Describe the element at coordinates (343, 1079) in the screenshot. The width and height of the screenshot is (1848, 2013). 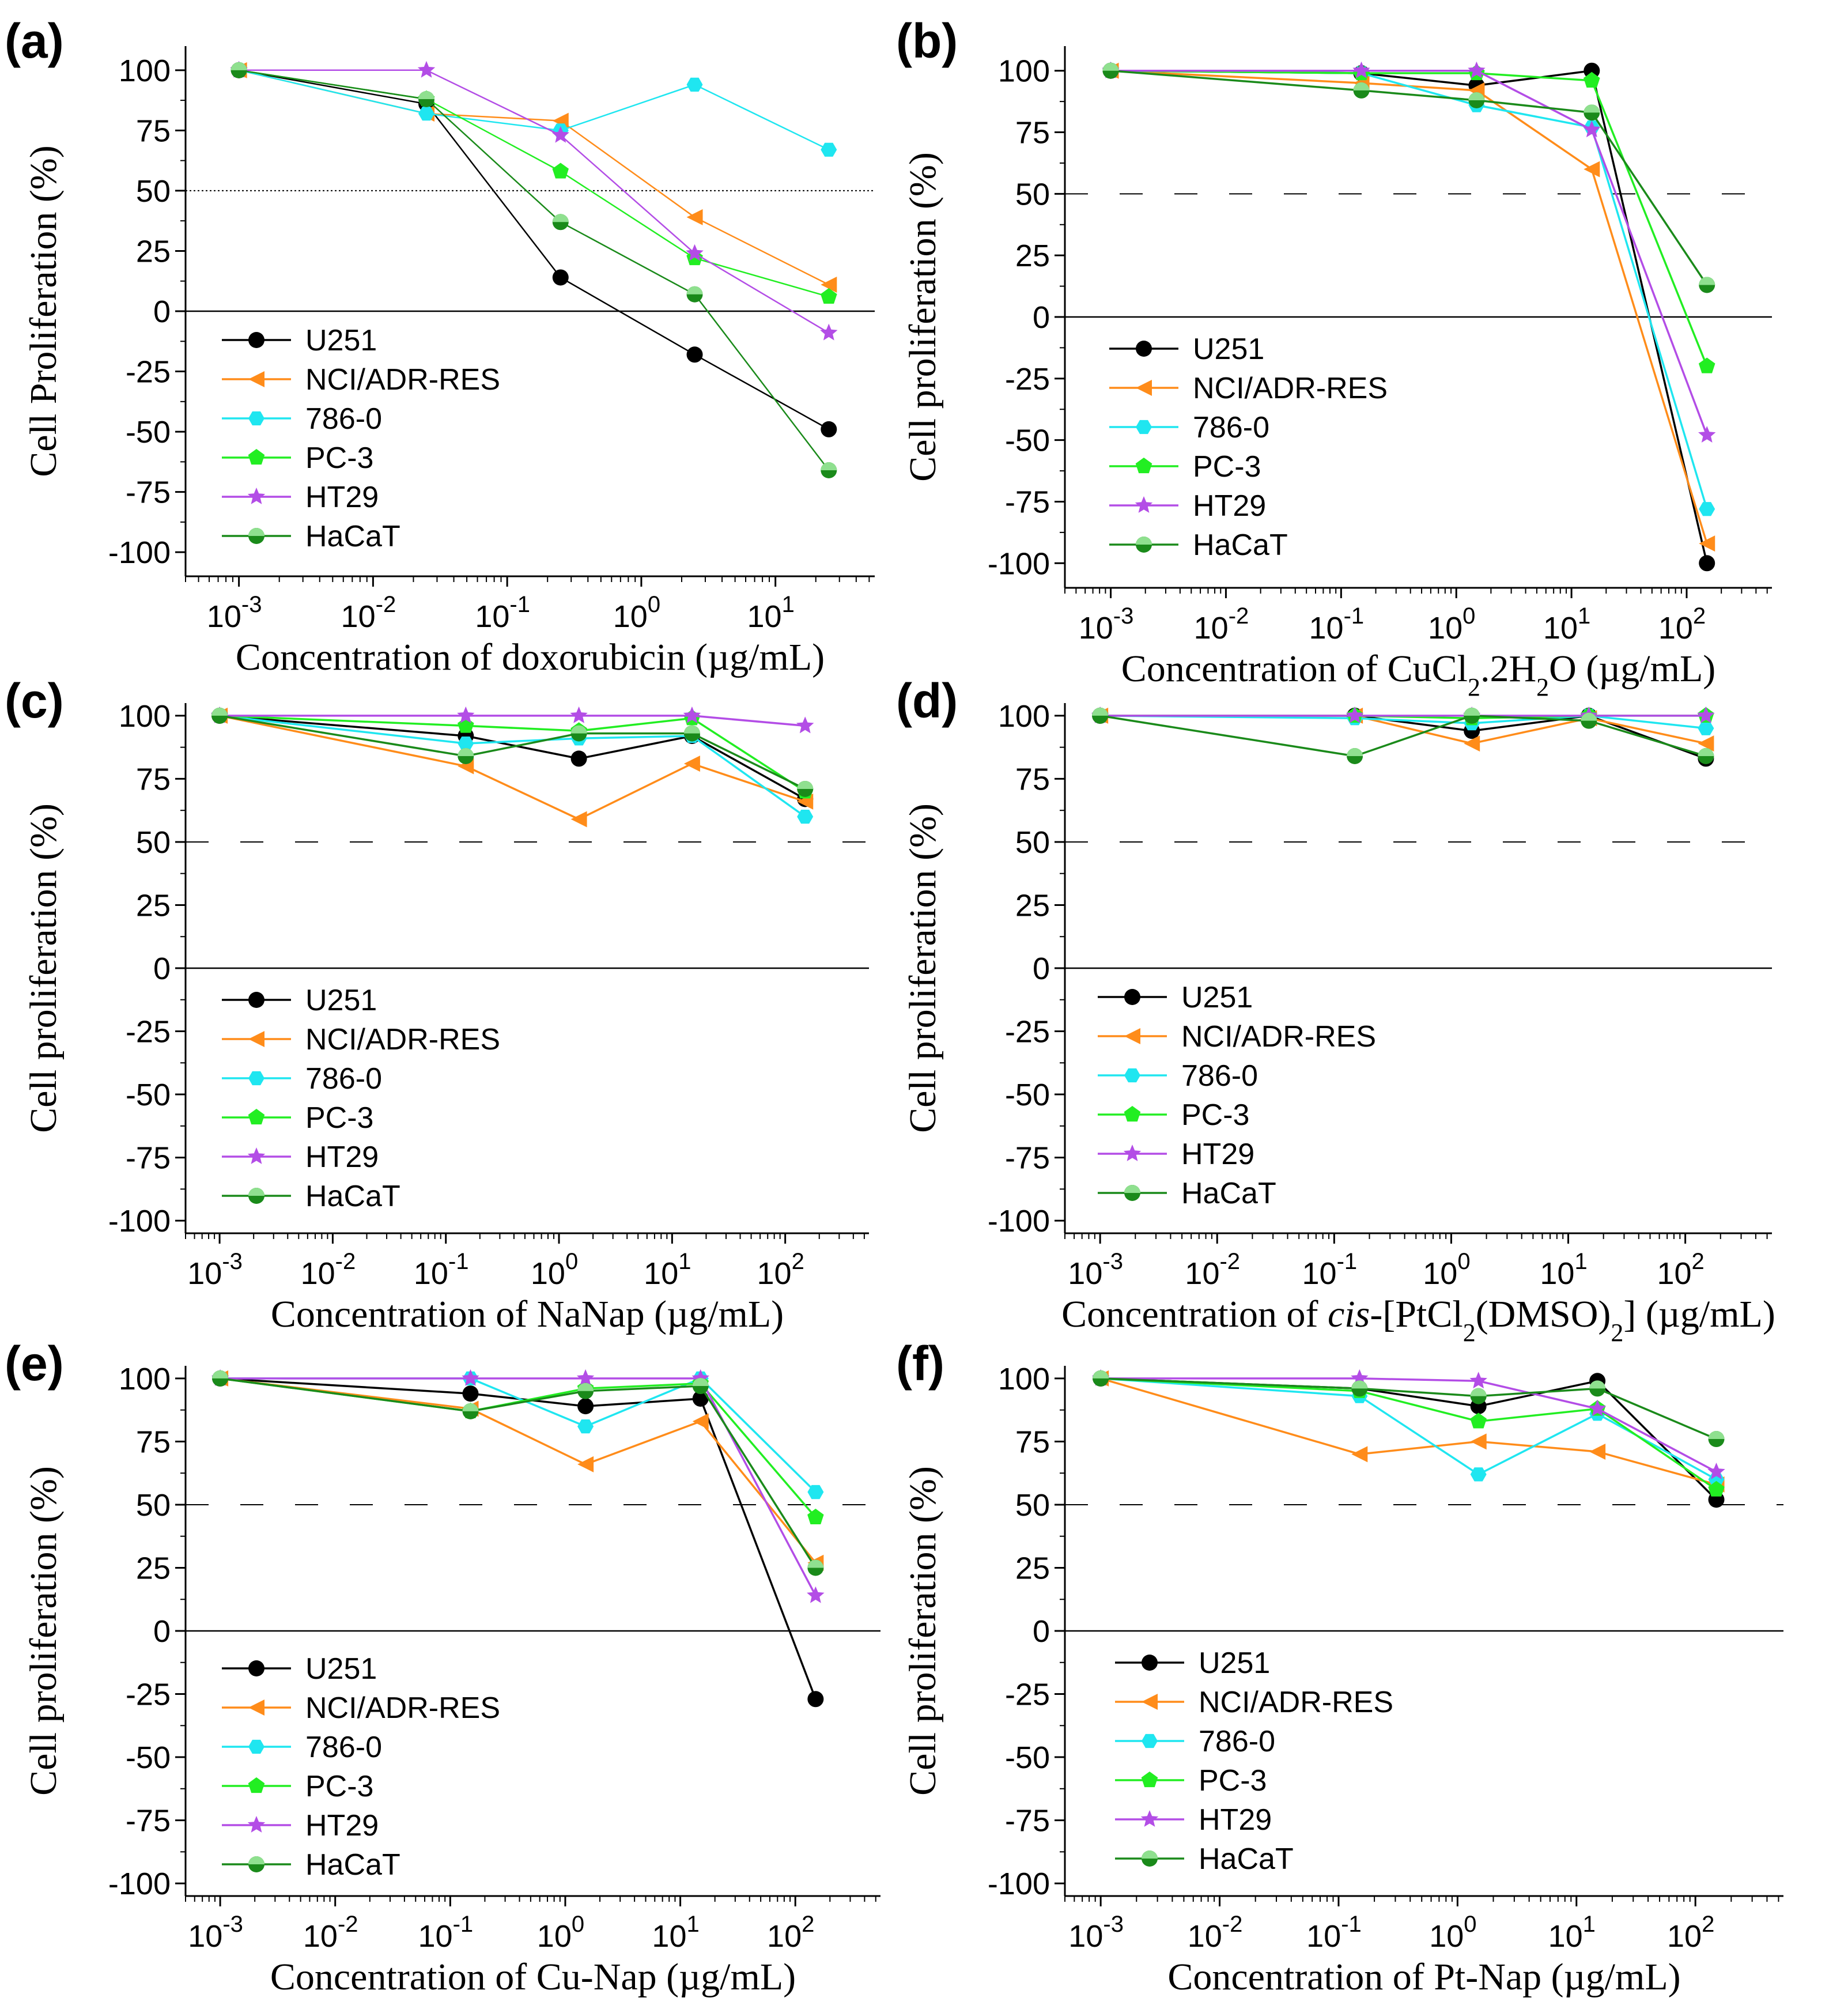
I see `legend-label: 786-0` at that location.